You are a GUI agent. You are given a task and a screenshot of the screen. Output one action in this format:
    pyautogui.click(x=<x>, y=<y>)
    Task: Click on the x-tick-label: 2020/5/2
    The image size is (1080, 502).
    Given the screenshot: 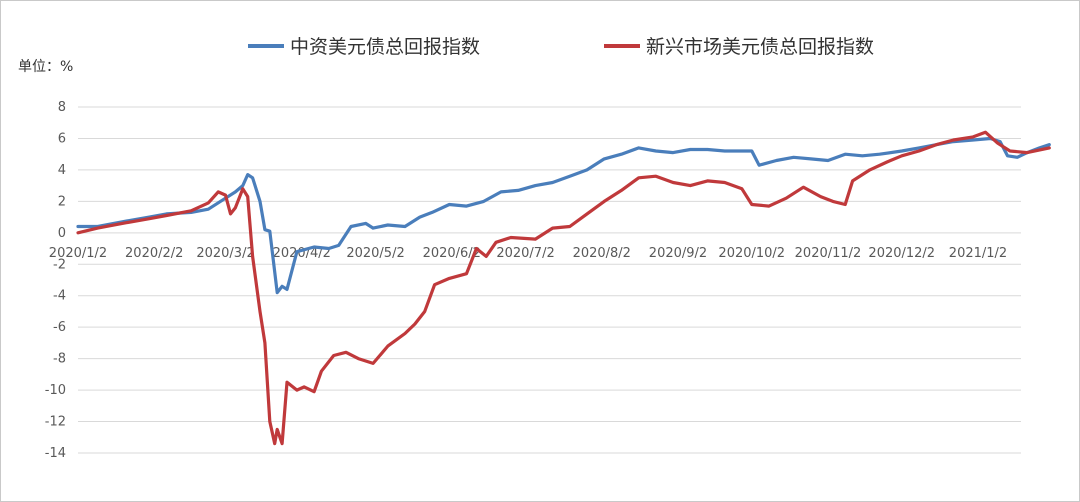 What is the action you would take?
    pyautogui.click(x=375, y=253)
    